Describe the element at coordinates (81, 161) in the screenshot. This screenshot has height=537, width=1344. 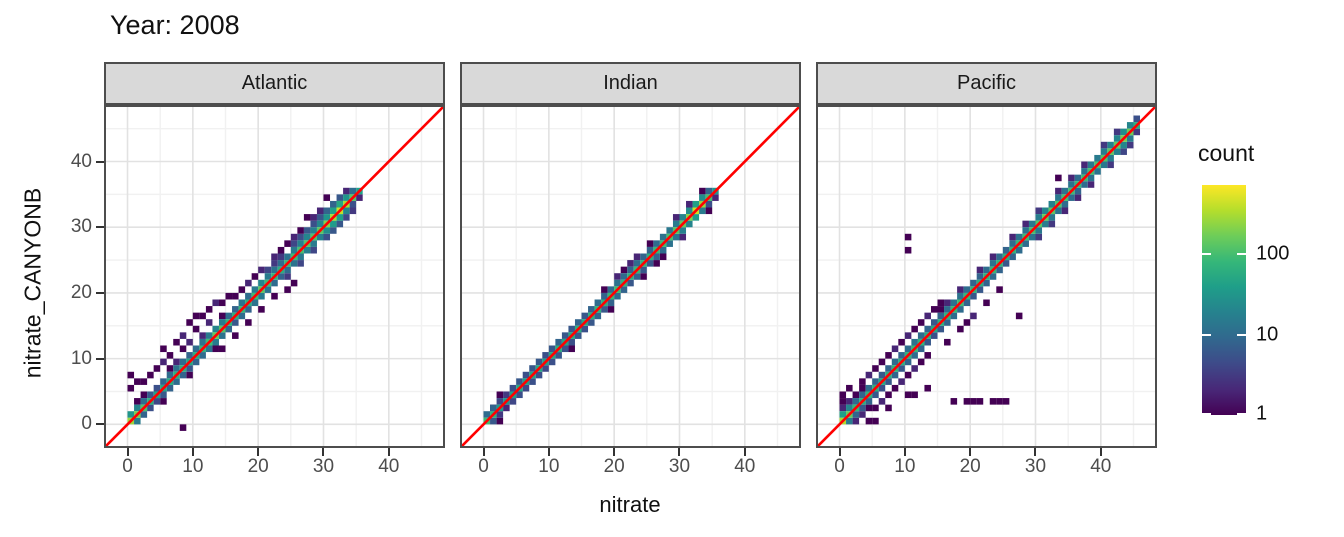
I see `y-axis-tick-label: 40` at that location.